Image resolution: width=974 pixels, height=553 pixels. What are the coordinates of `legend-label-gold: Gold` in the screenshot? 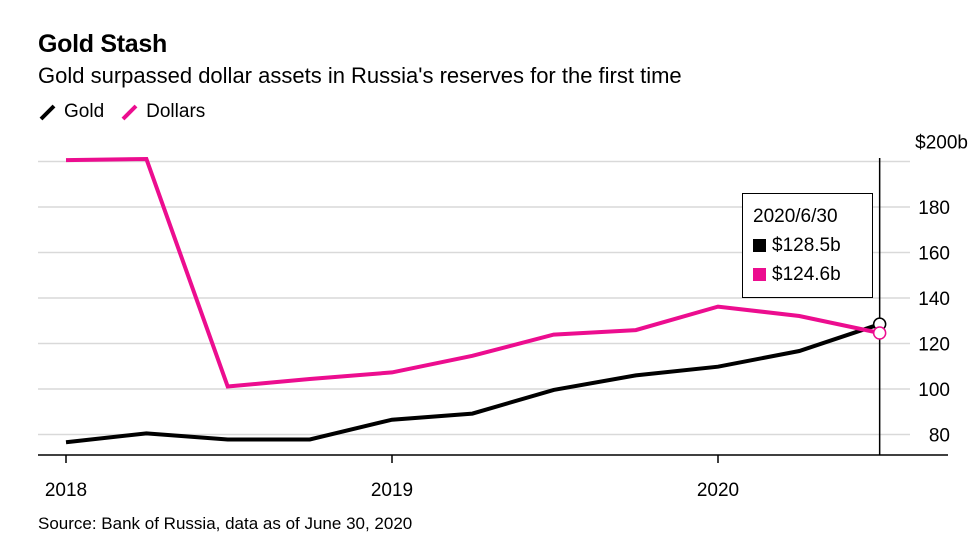 It's located at (84, 111).